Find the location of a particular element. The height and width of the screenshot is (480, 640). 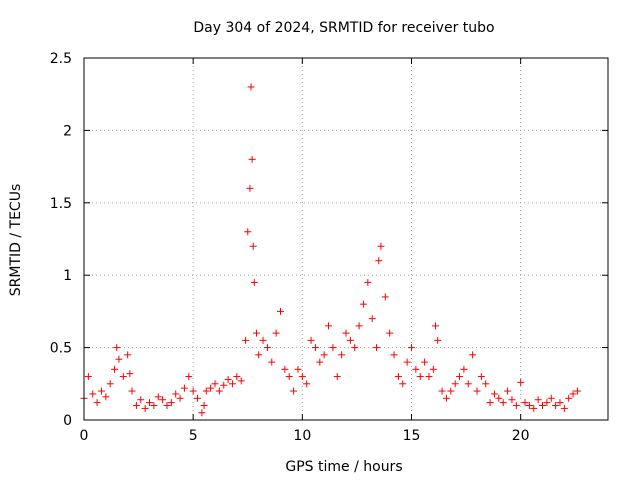

x-tick-label: 15 is located at coordinates (412, 436).